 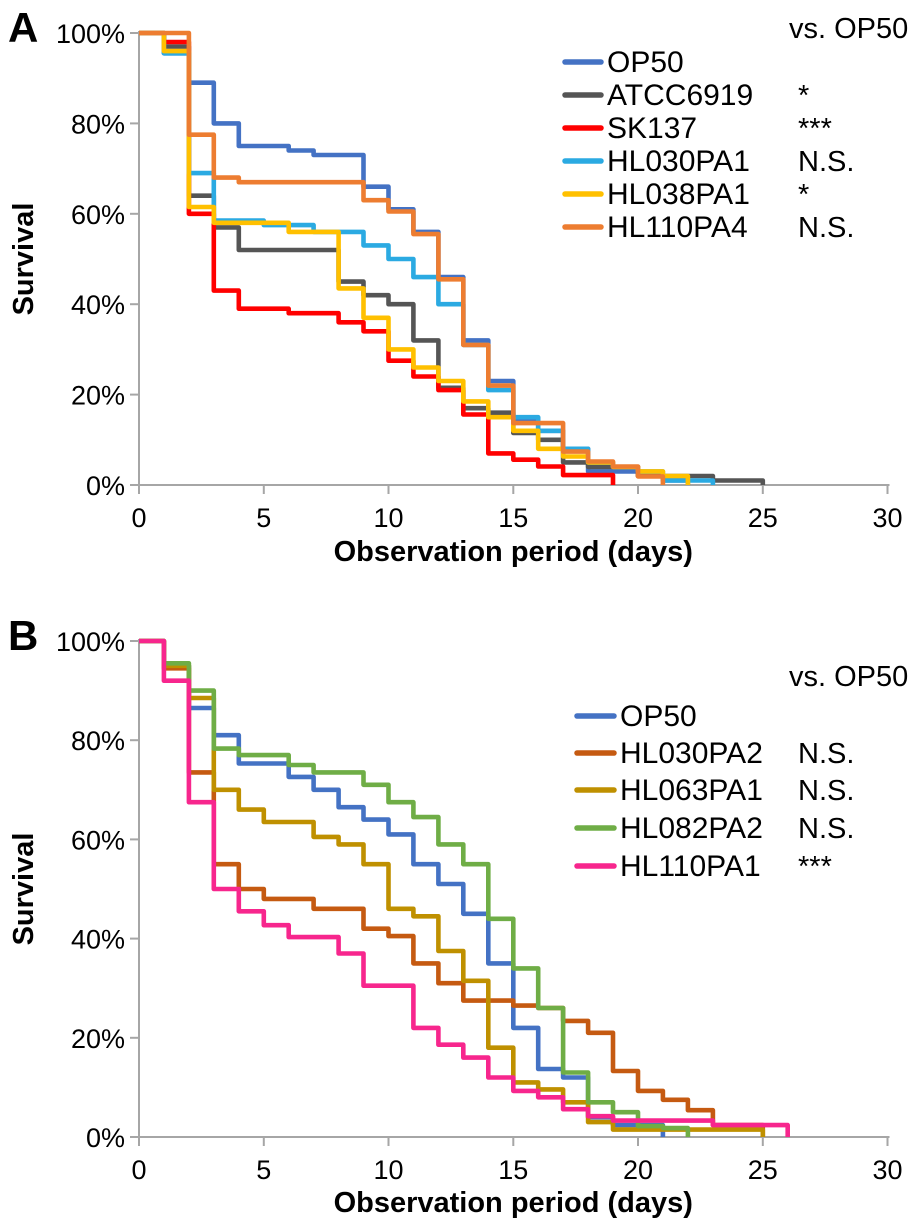 I want to click on legend-label-hl082pa2: HL082PA2, so click(x=691, y=828).